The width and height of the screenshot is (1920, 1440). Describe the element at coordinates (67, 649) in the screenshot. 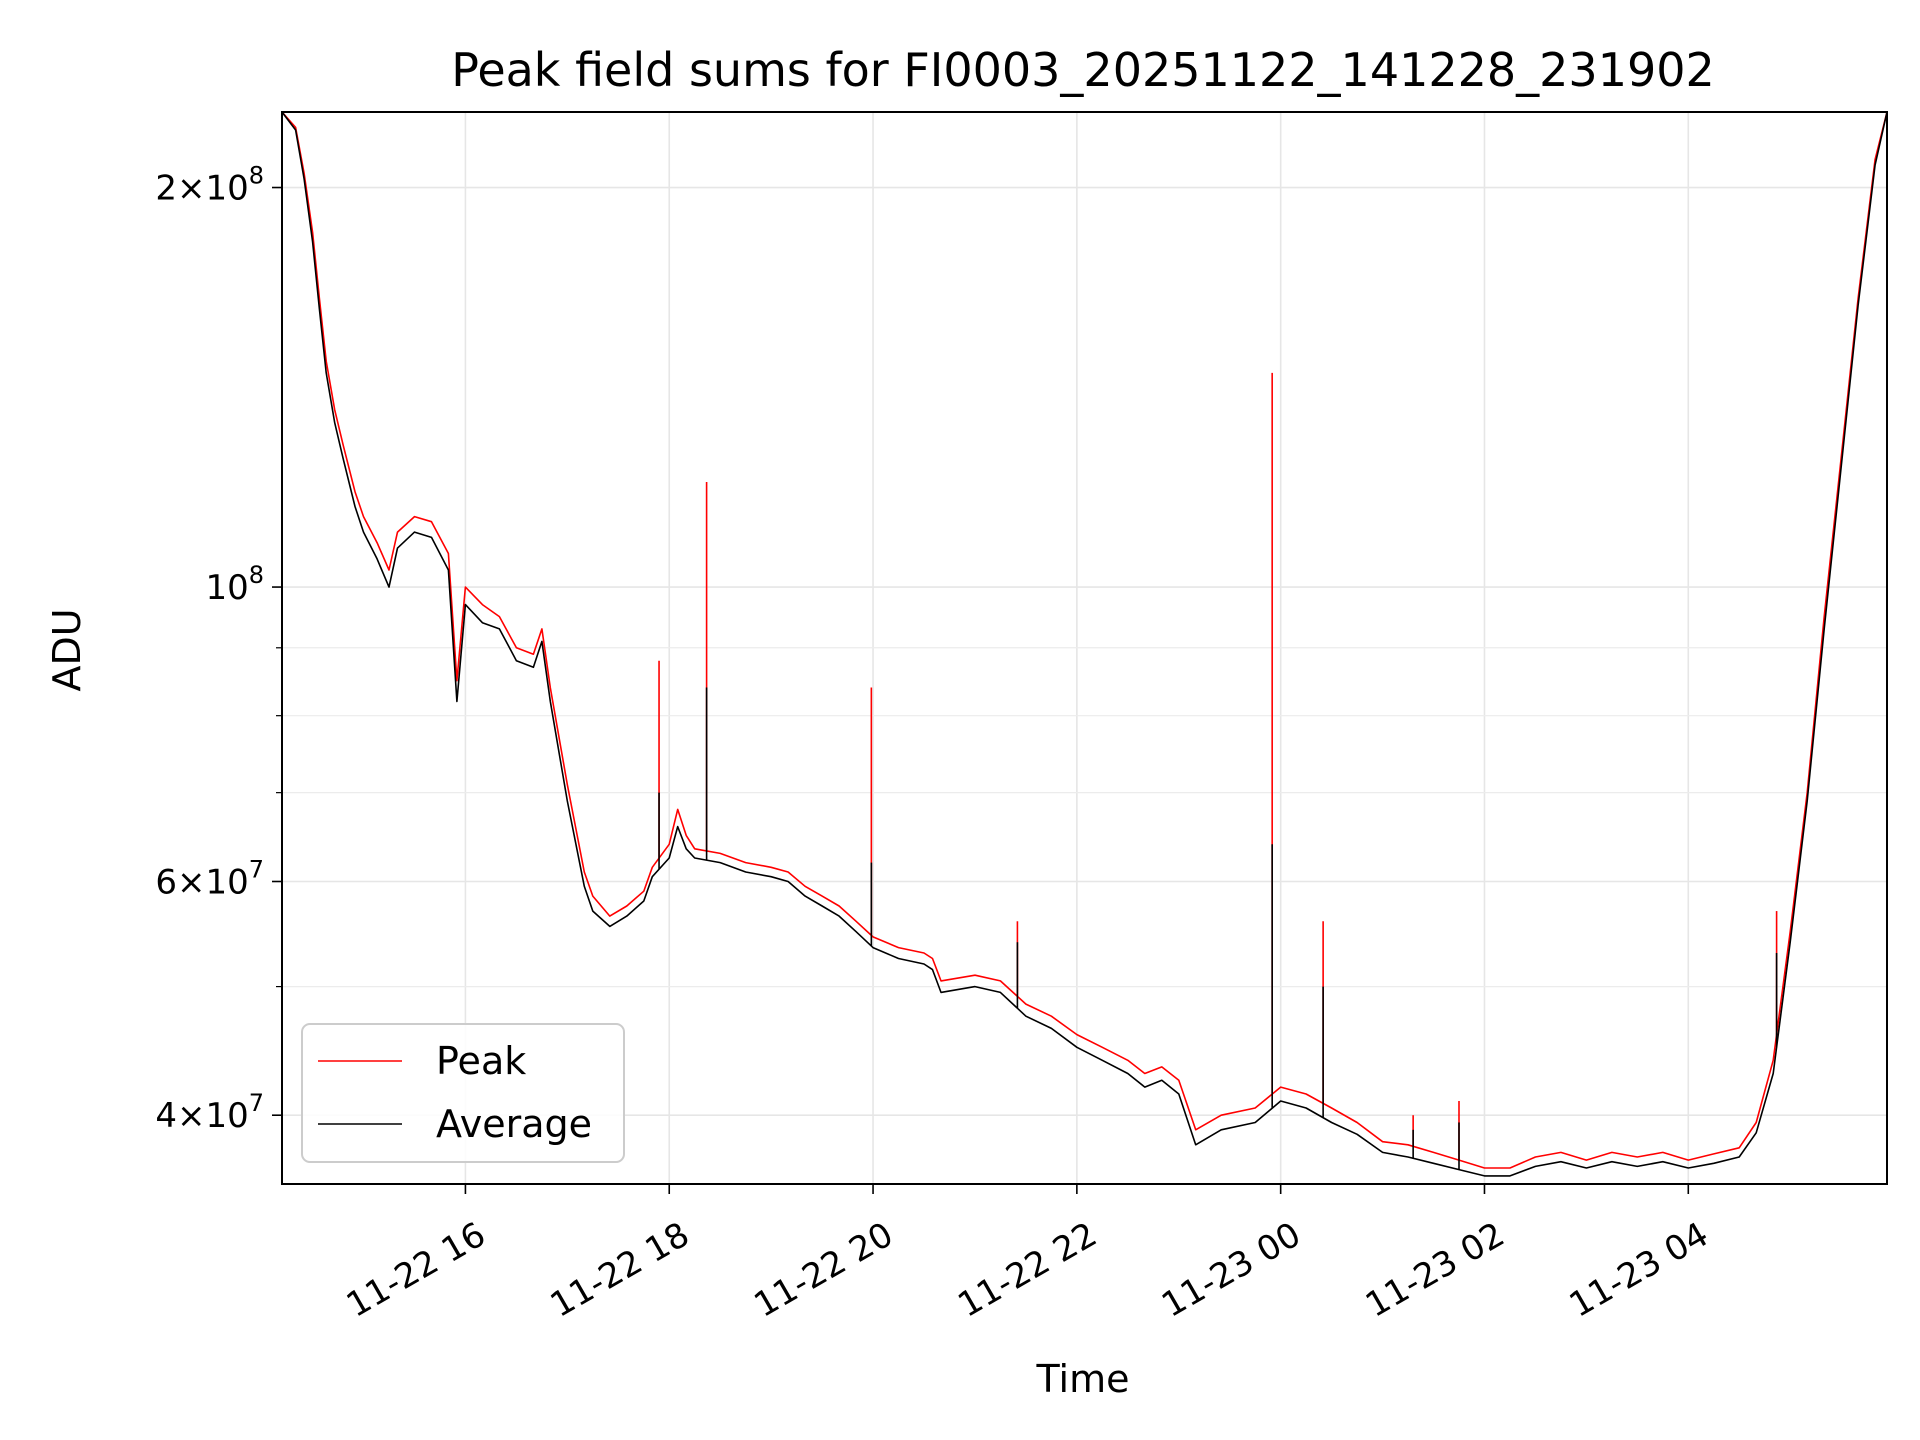

I see `y-axis-label: ADU` at that location.